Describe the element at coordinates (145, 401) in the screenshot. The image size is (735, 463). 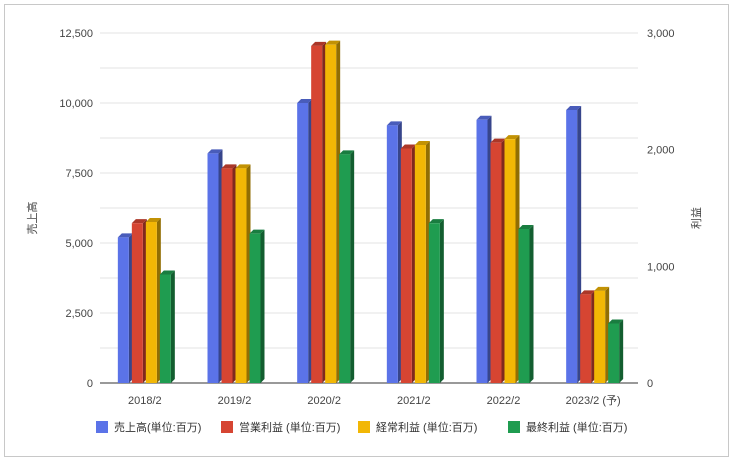
I see `x-tick-label: 2018/2` at that location.